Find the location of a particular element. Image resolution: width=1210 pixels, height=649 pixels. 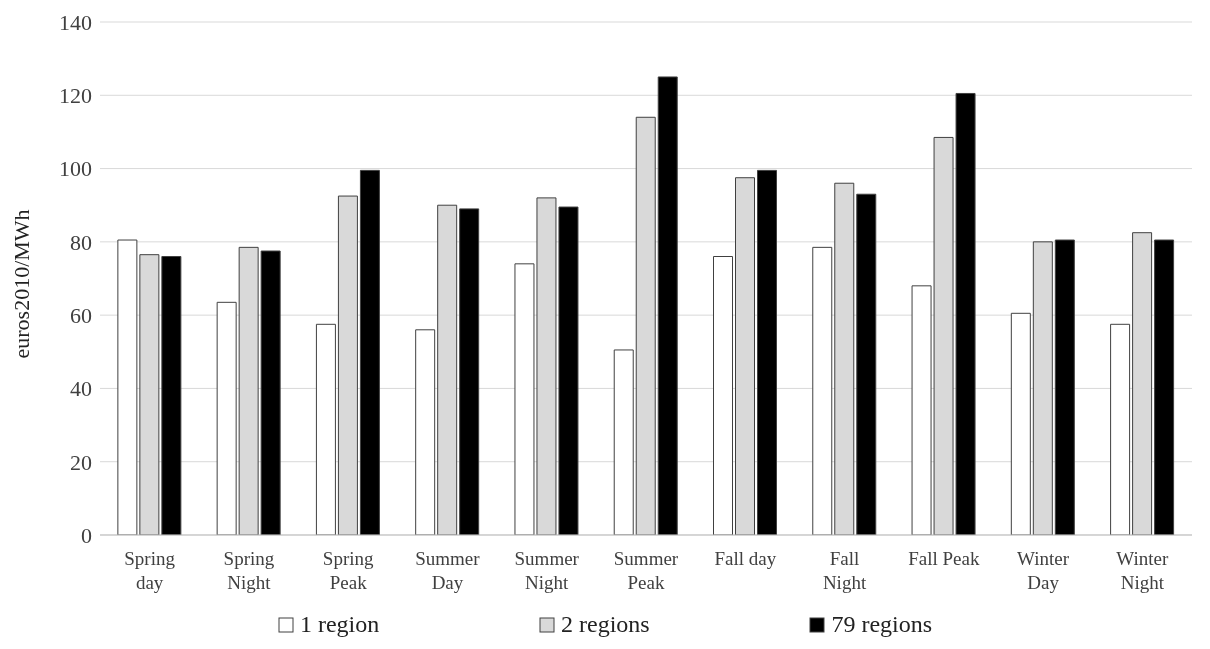

y-tick-label: 140 is located at coordinates (75, 22).